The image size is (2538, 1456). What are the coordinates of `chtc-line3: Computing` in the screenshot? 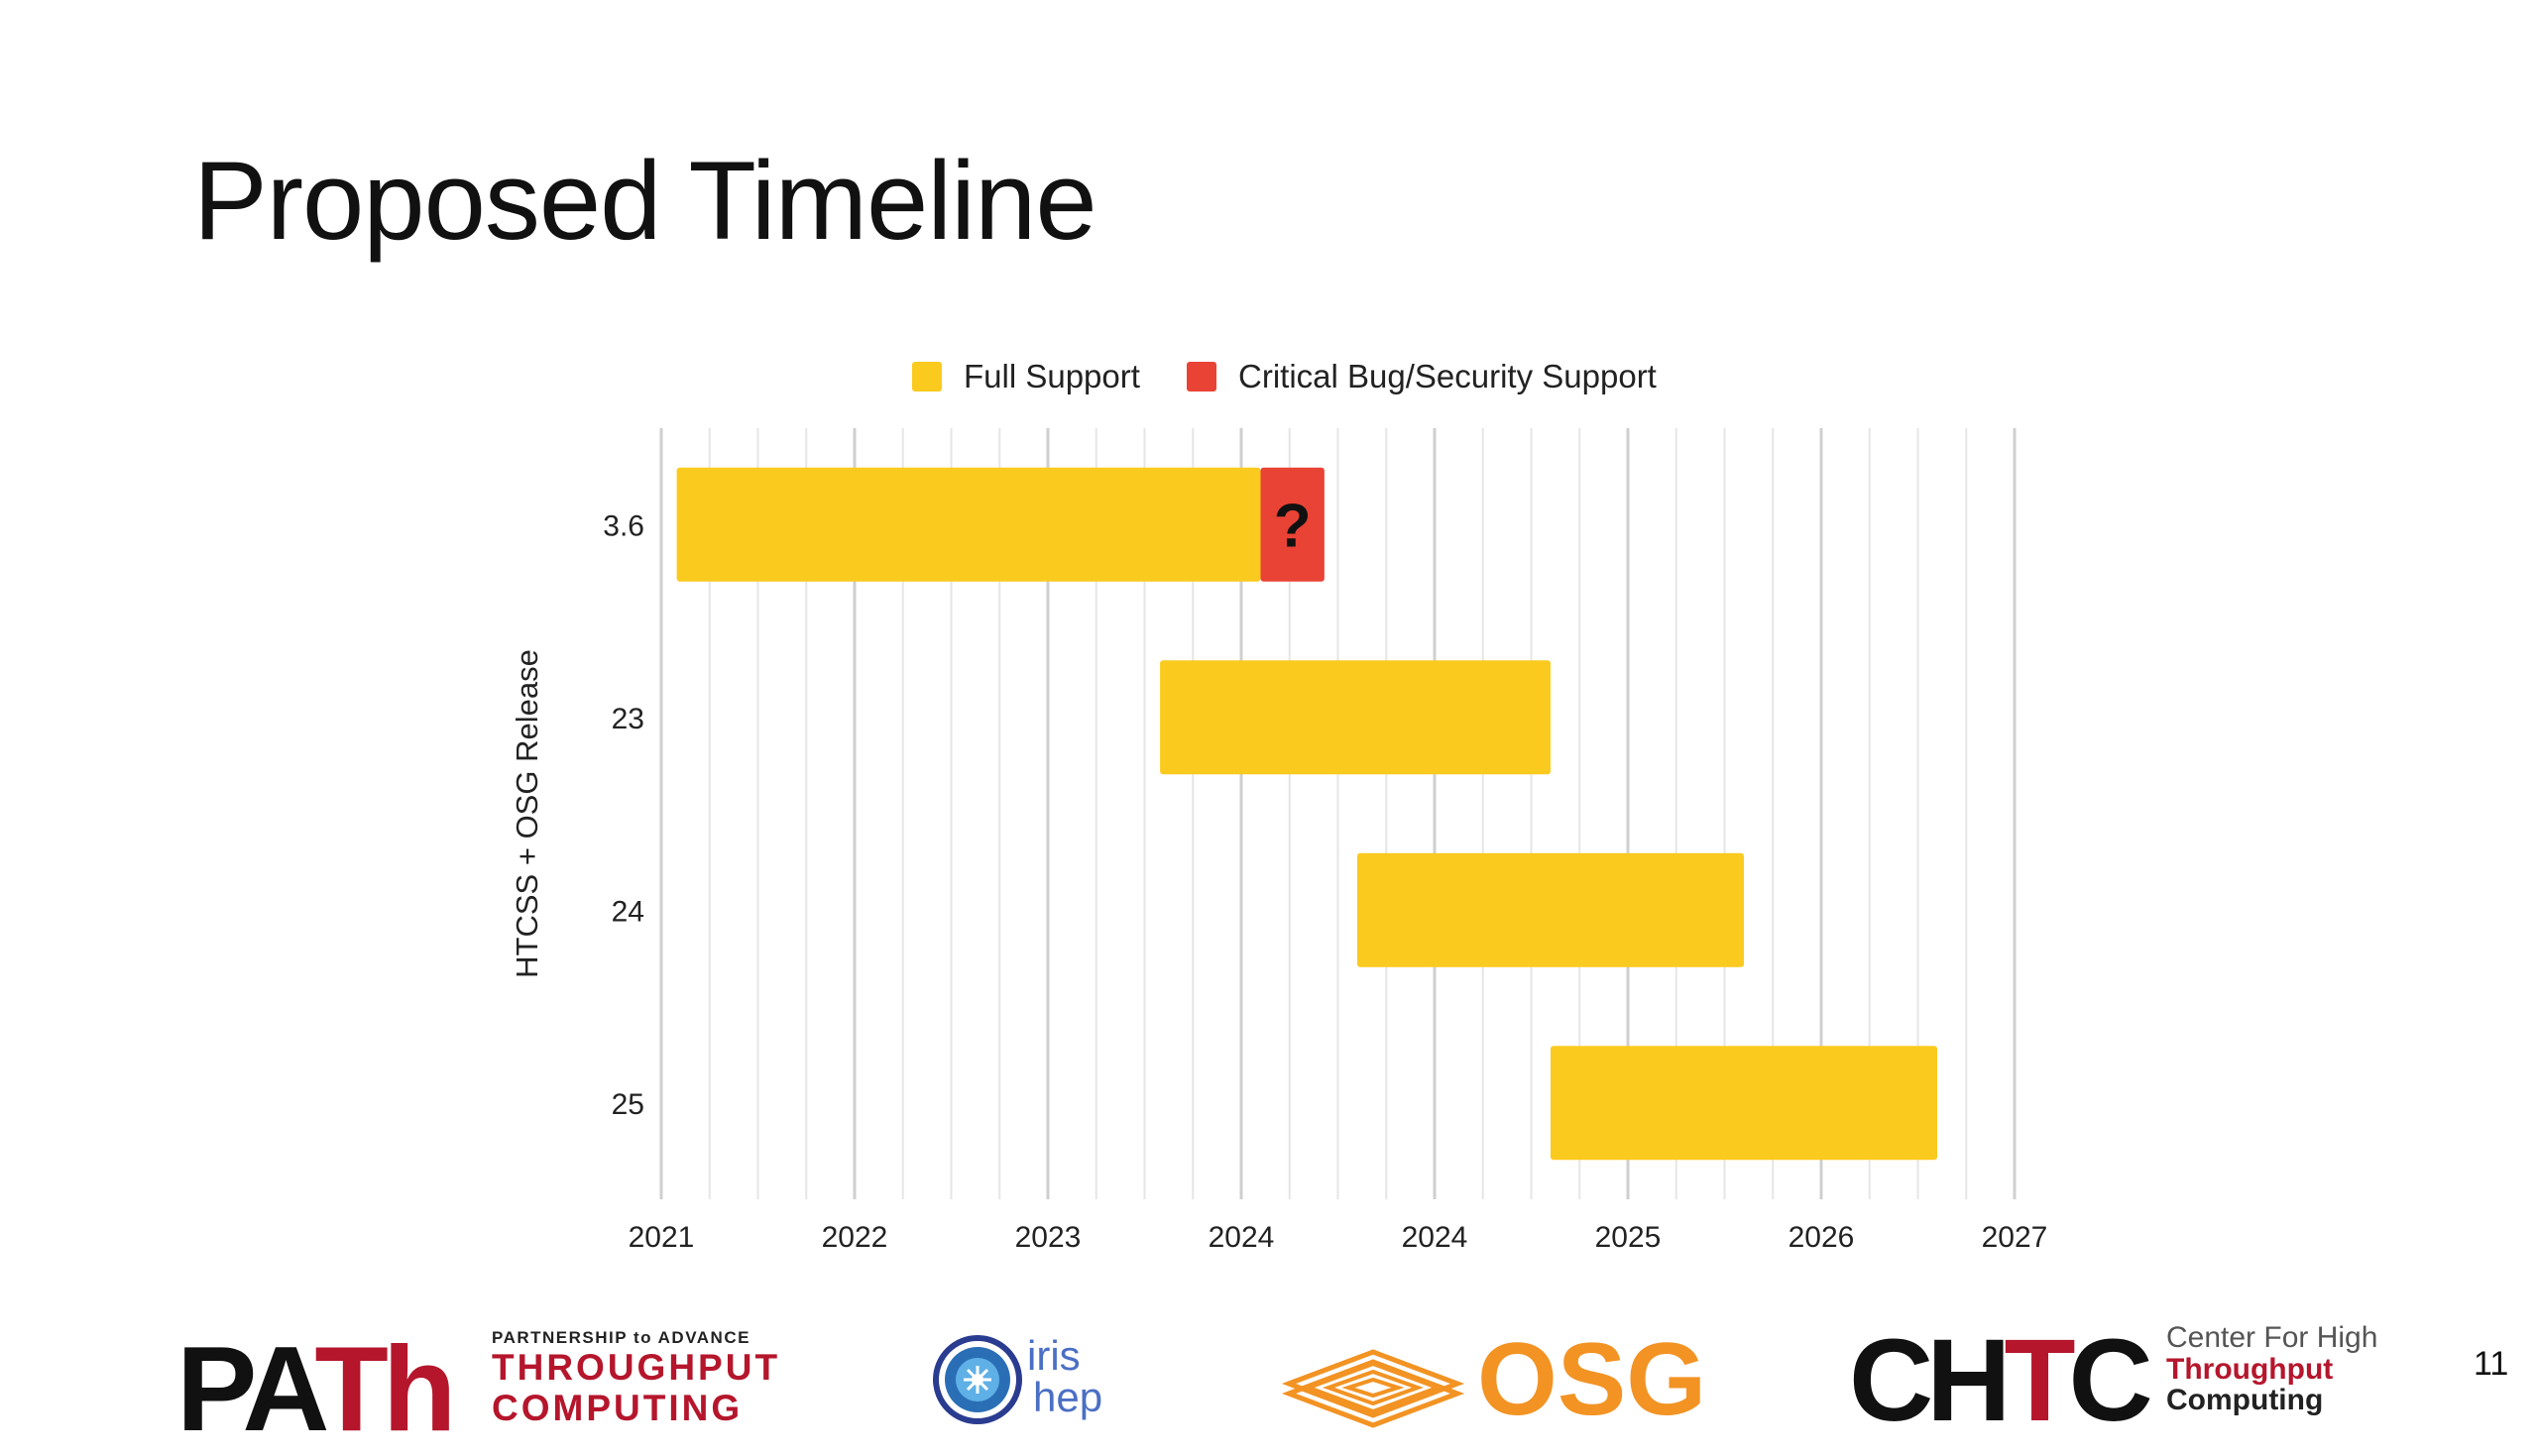 It's located at (2245, 1400).